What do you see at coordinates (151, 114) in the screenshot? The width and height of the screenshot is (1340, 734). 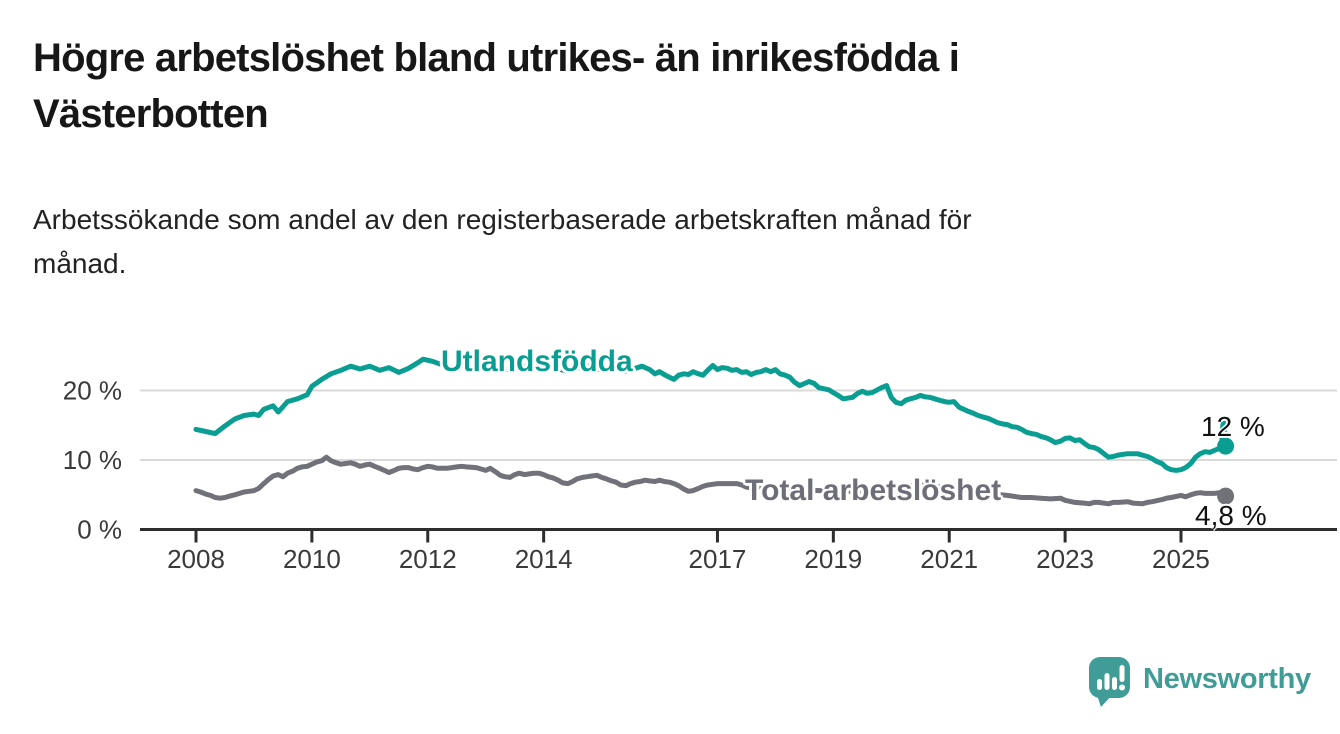 I see `page-title-line2: Västerbotten` at bounding box center [151, 114].